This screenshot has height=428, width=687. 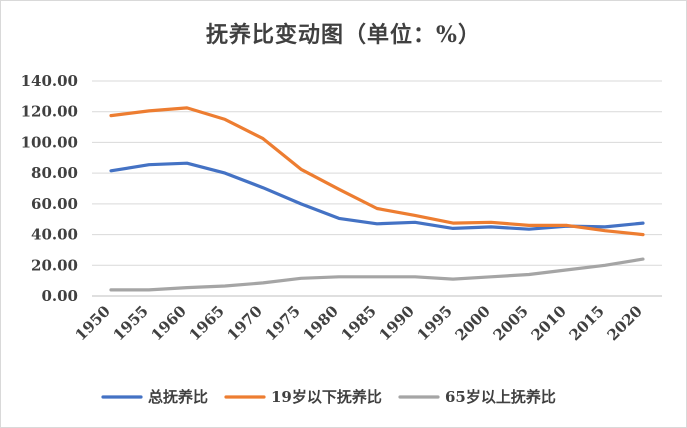 I want to click on x-tick-label: 2010, so click(x=549, y=323).